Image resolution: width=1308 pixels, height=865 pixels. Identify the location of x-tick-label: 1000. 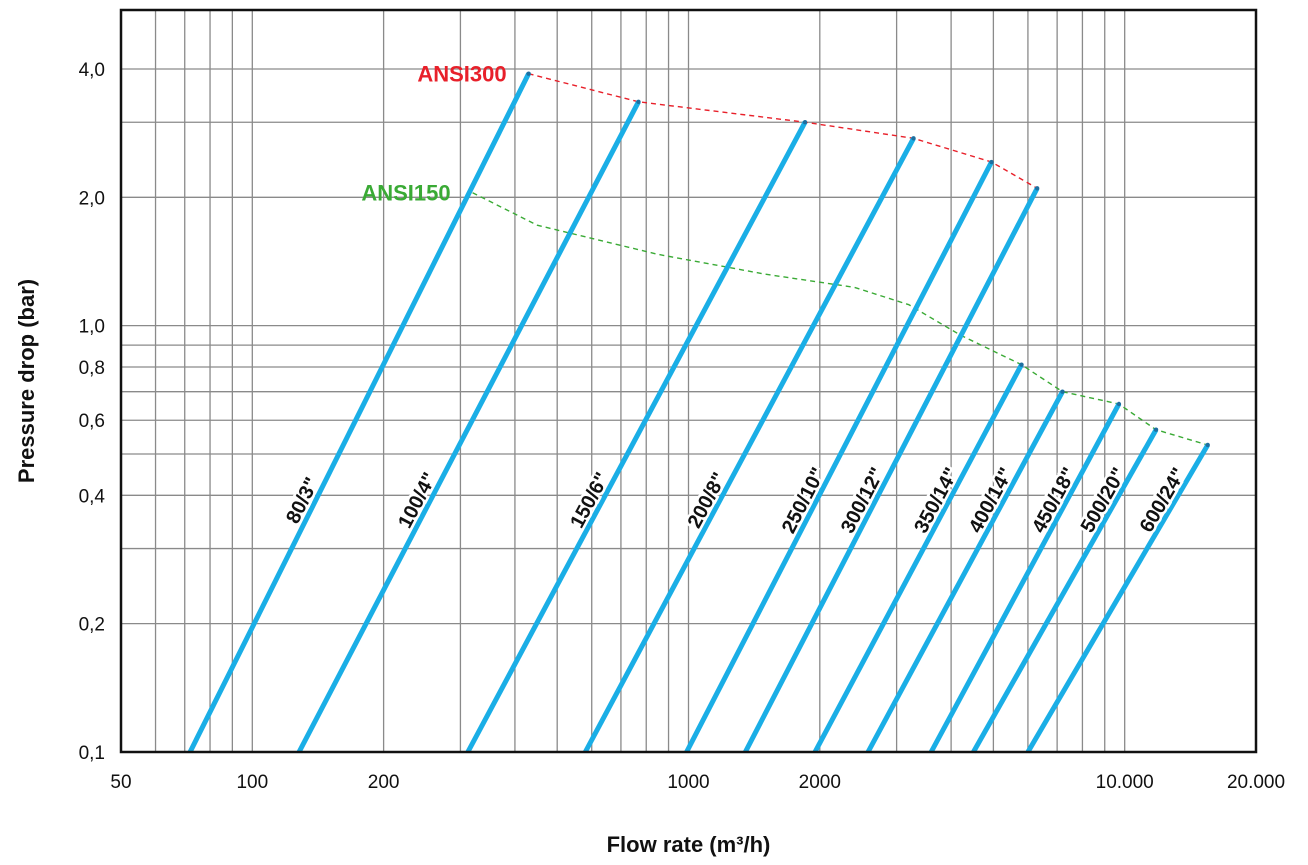
(688, 782).